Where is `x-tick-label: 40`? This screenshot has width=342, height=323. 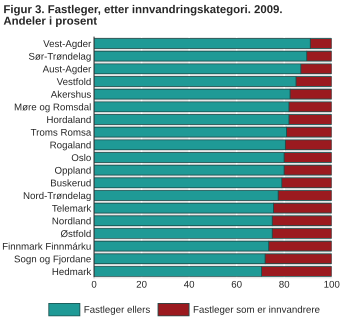
x-tick-label: 40 is located at coordinates (189, 284).